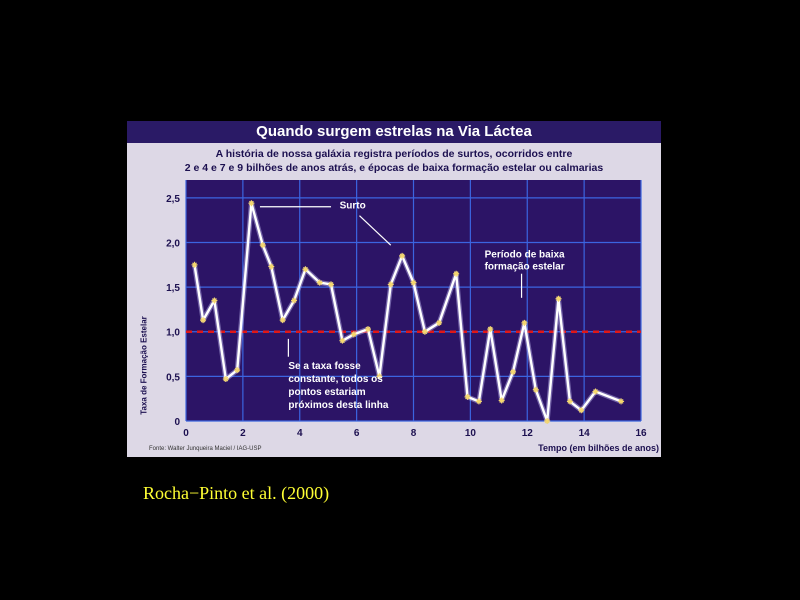 This screenshot has width=800, height=600. I want to click on y-tick-label: 1,0, so click(173, 333).